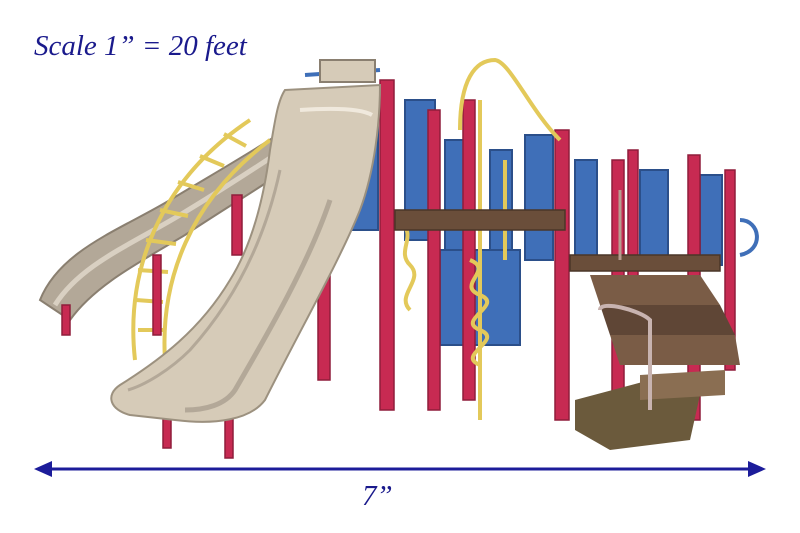  What do you see at coordinates (140, 46) in the screenshot?
I see `scale-label: Scale 1” = 20 feet` at bounding box center [140, 46].